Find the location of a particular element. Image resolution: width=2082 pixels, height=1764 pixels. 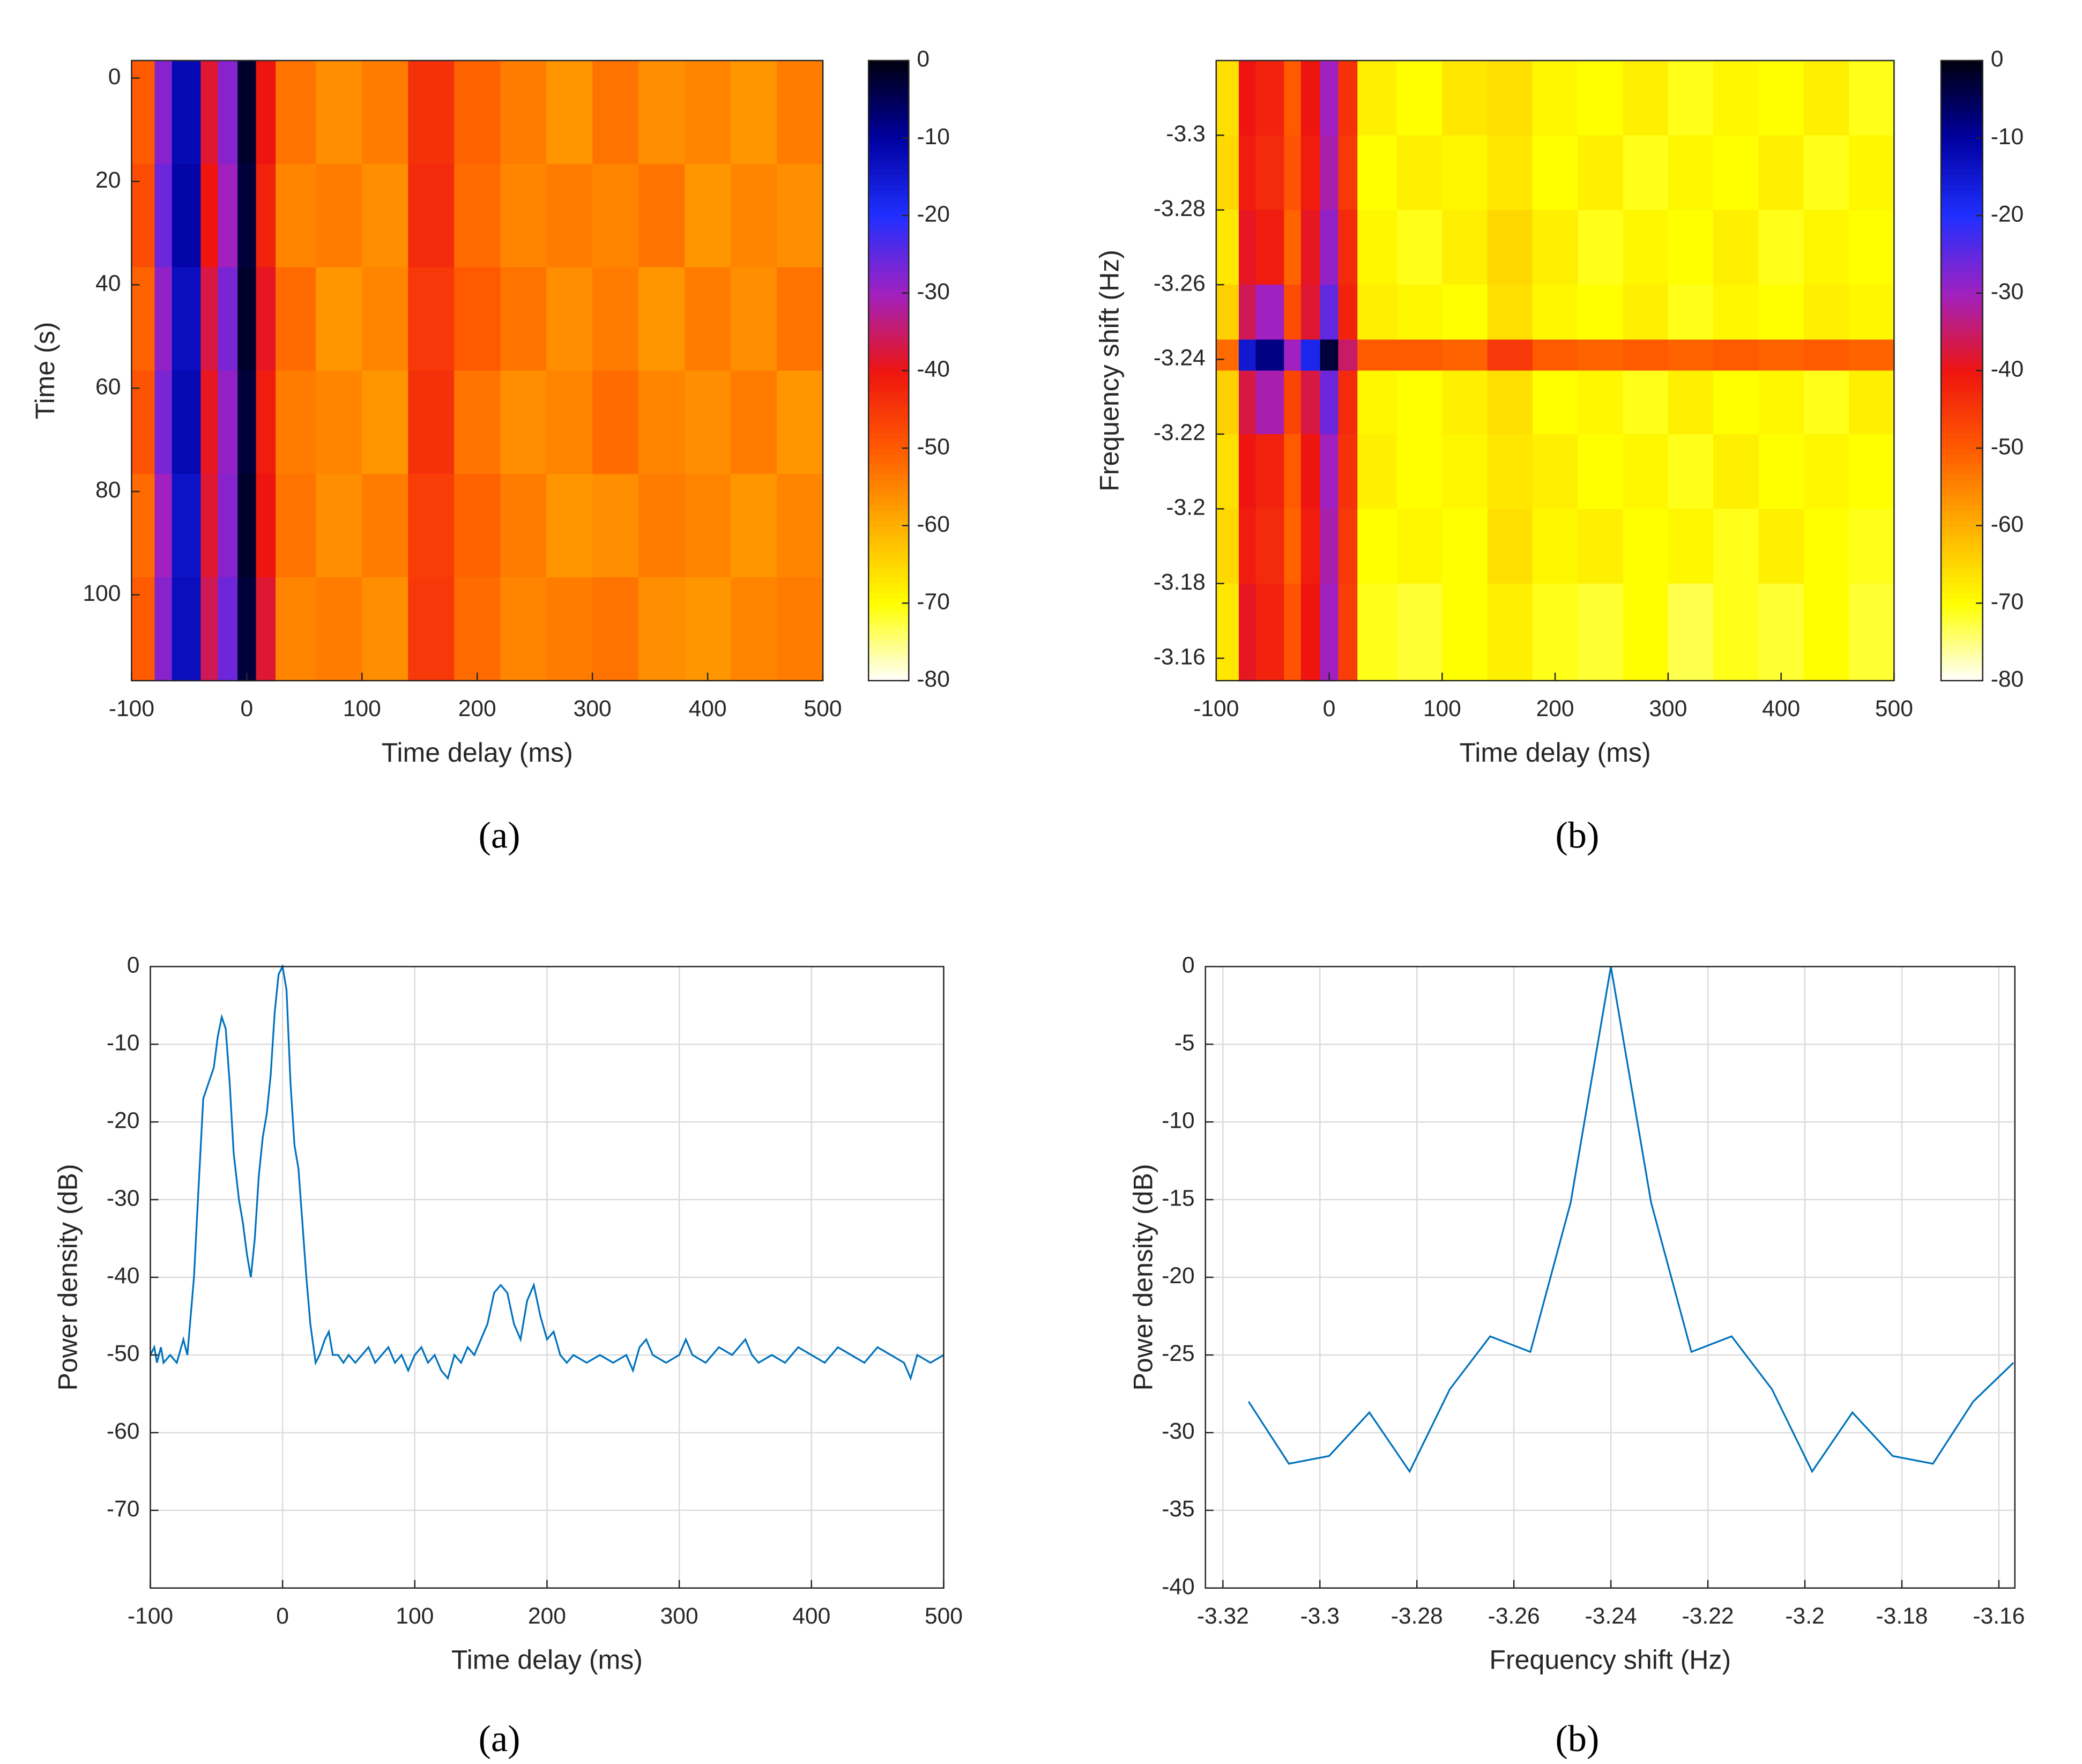

x-tick-label: 100 is located at coordinates (415, 1616).